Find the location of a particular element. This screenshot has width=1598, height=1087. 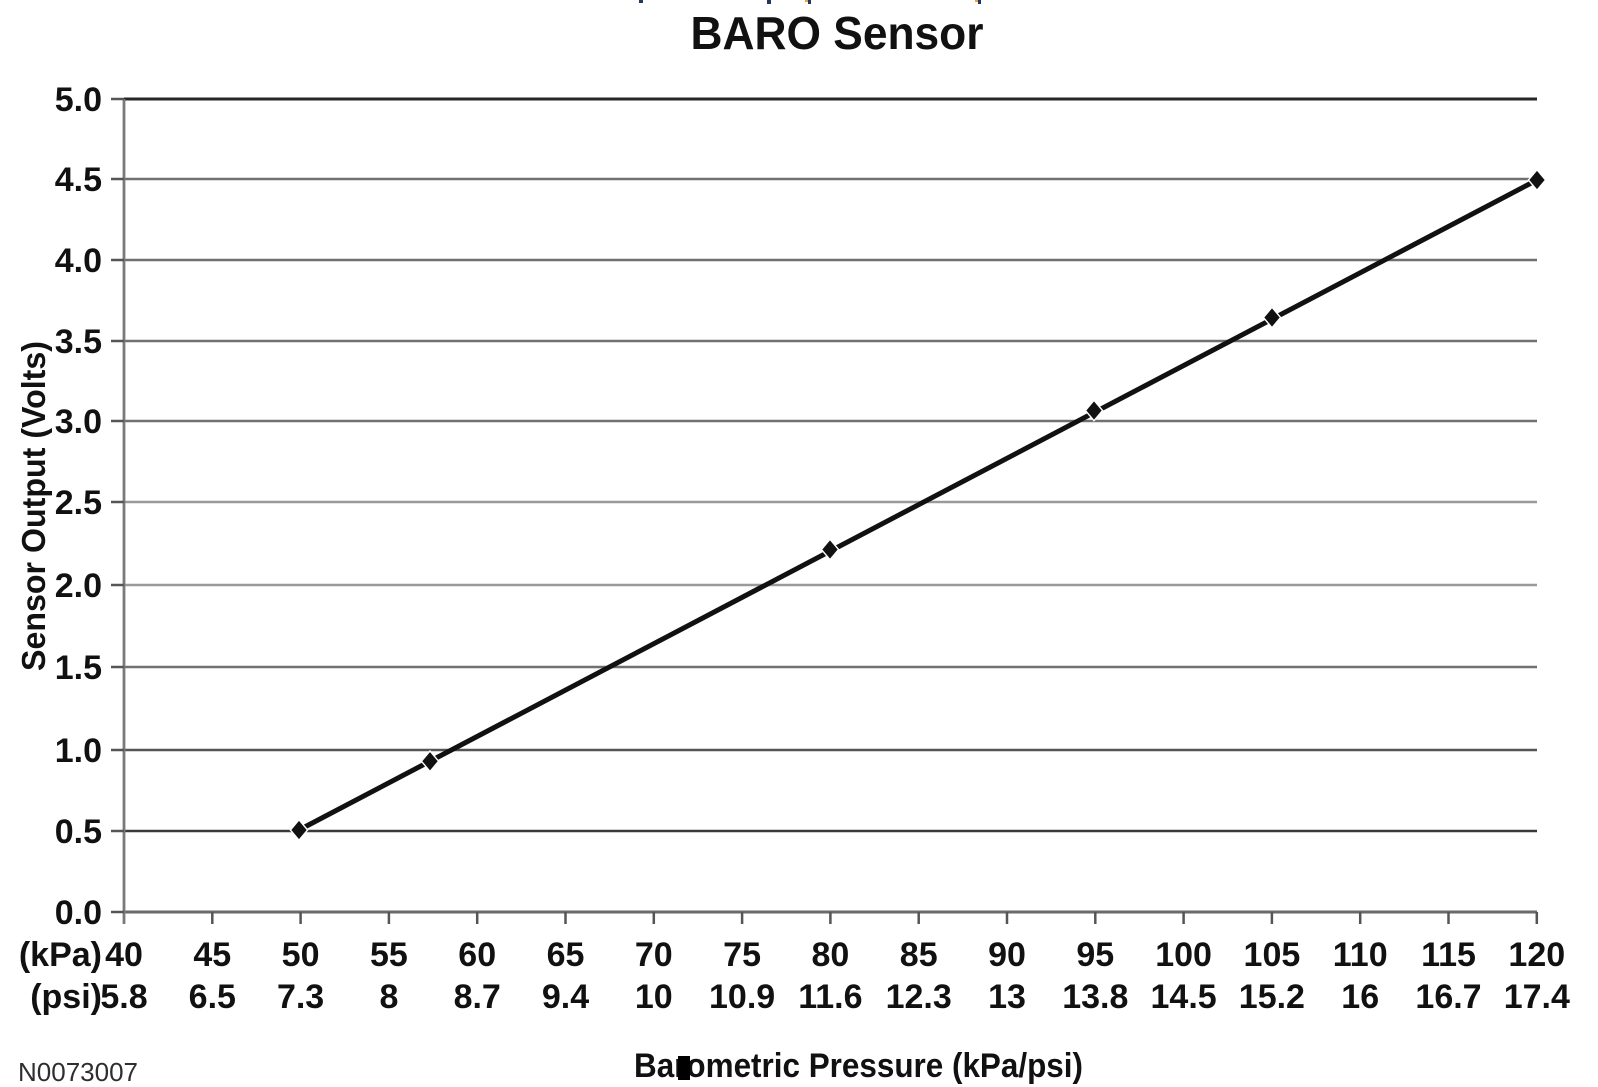

svg-text: 3.0 is located at coordinates (78, 422).